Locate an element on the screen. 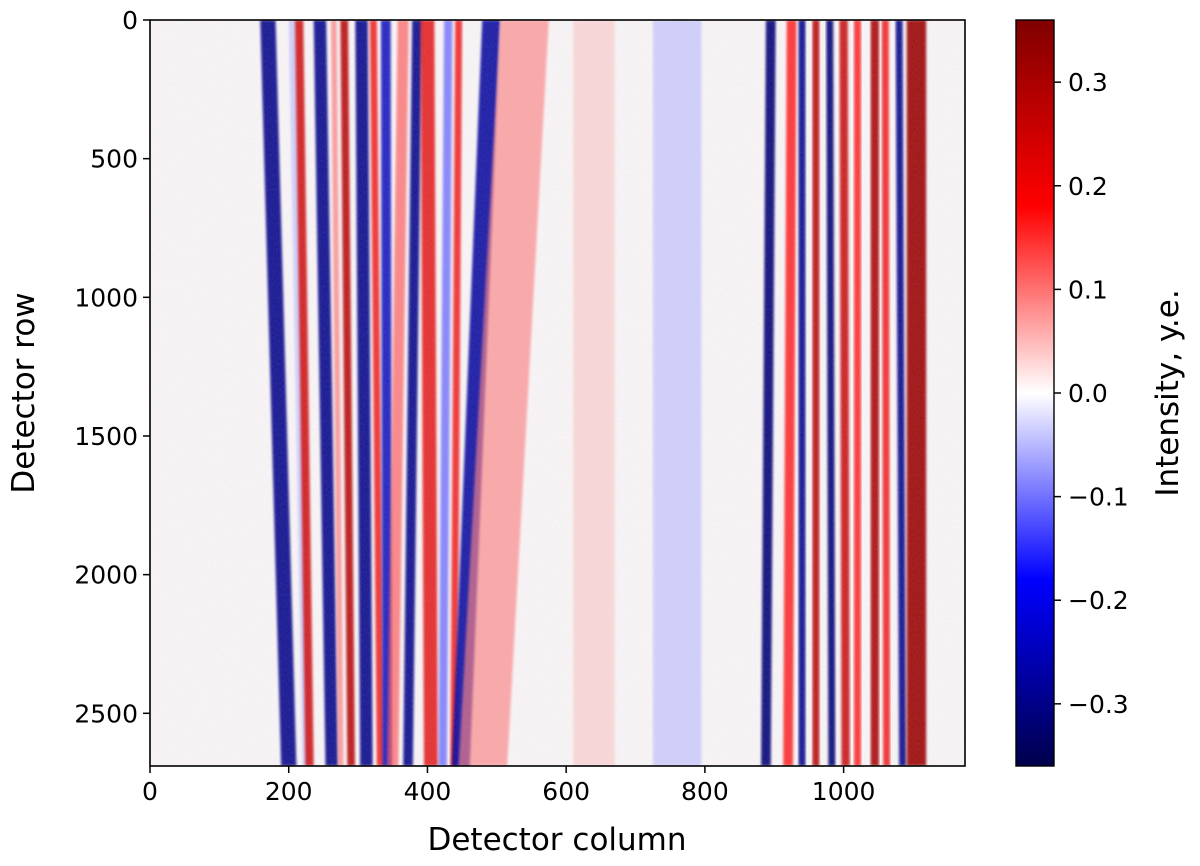 This screenshot has height=866, width=1200. x-tick-label: 0 is located at coordinates (150, 791).